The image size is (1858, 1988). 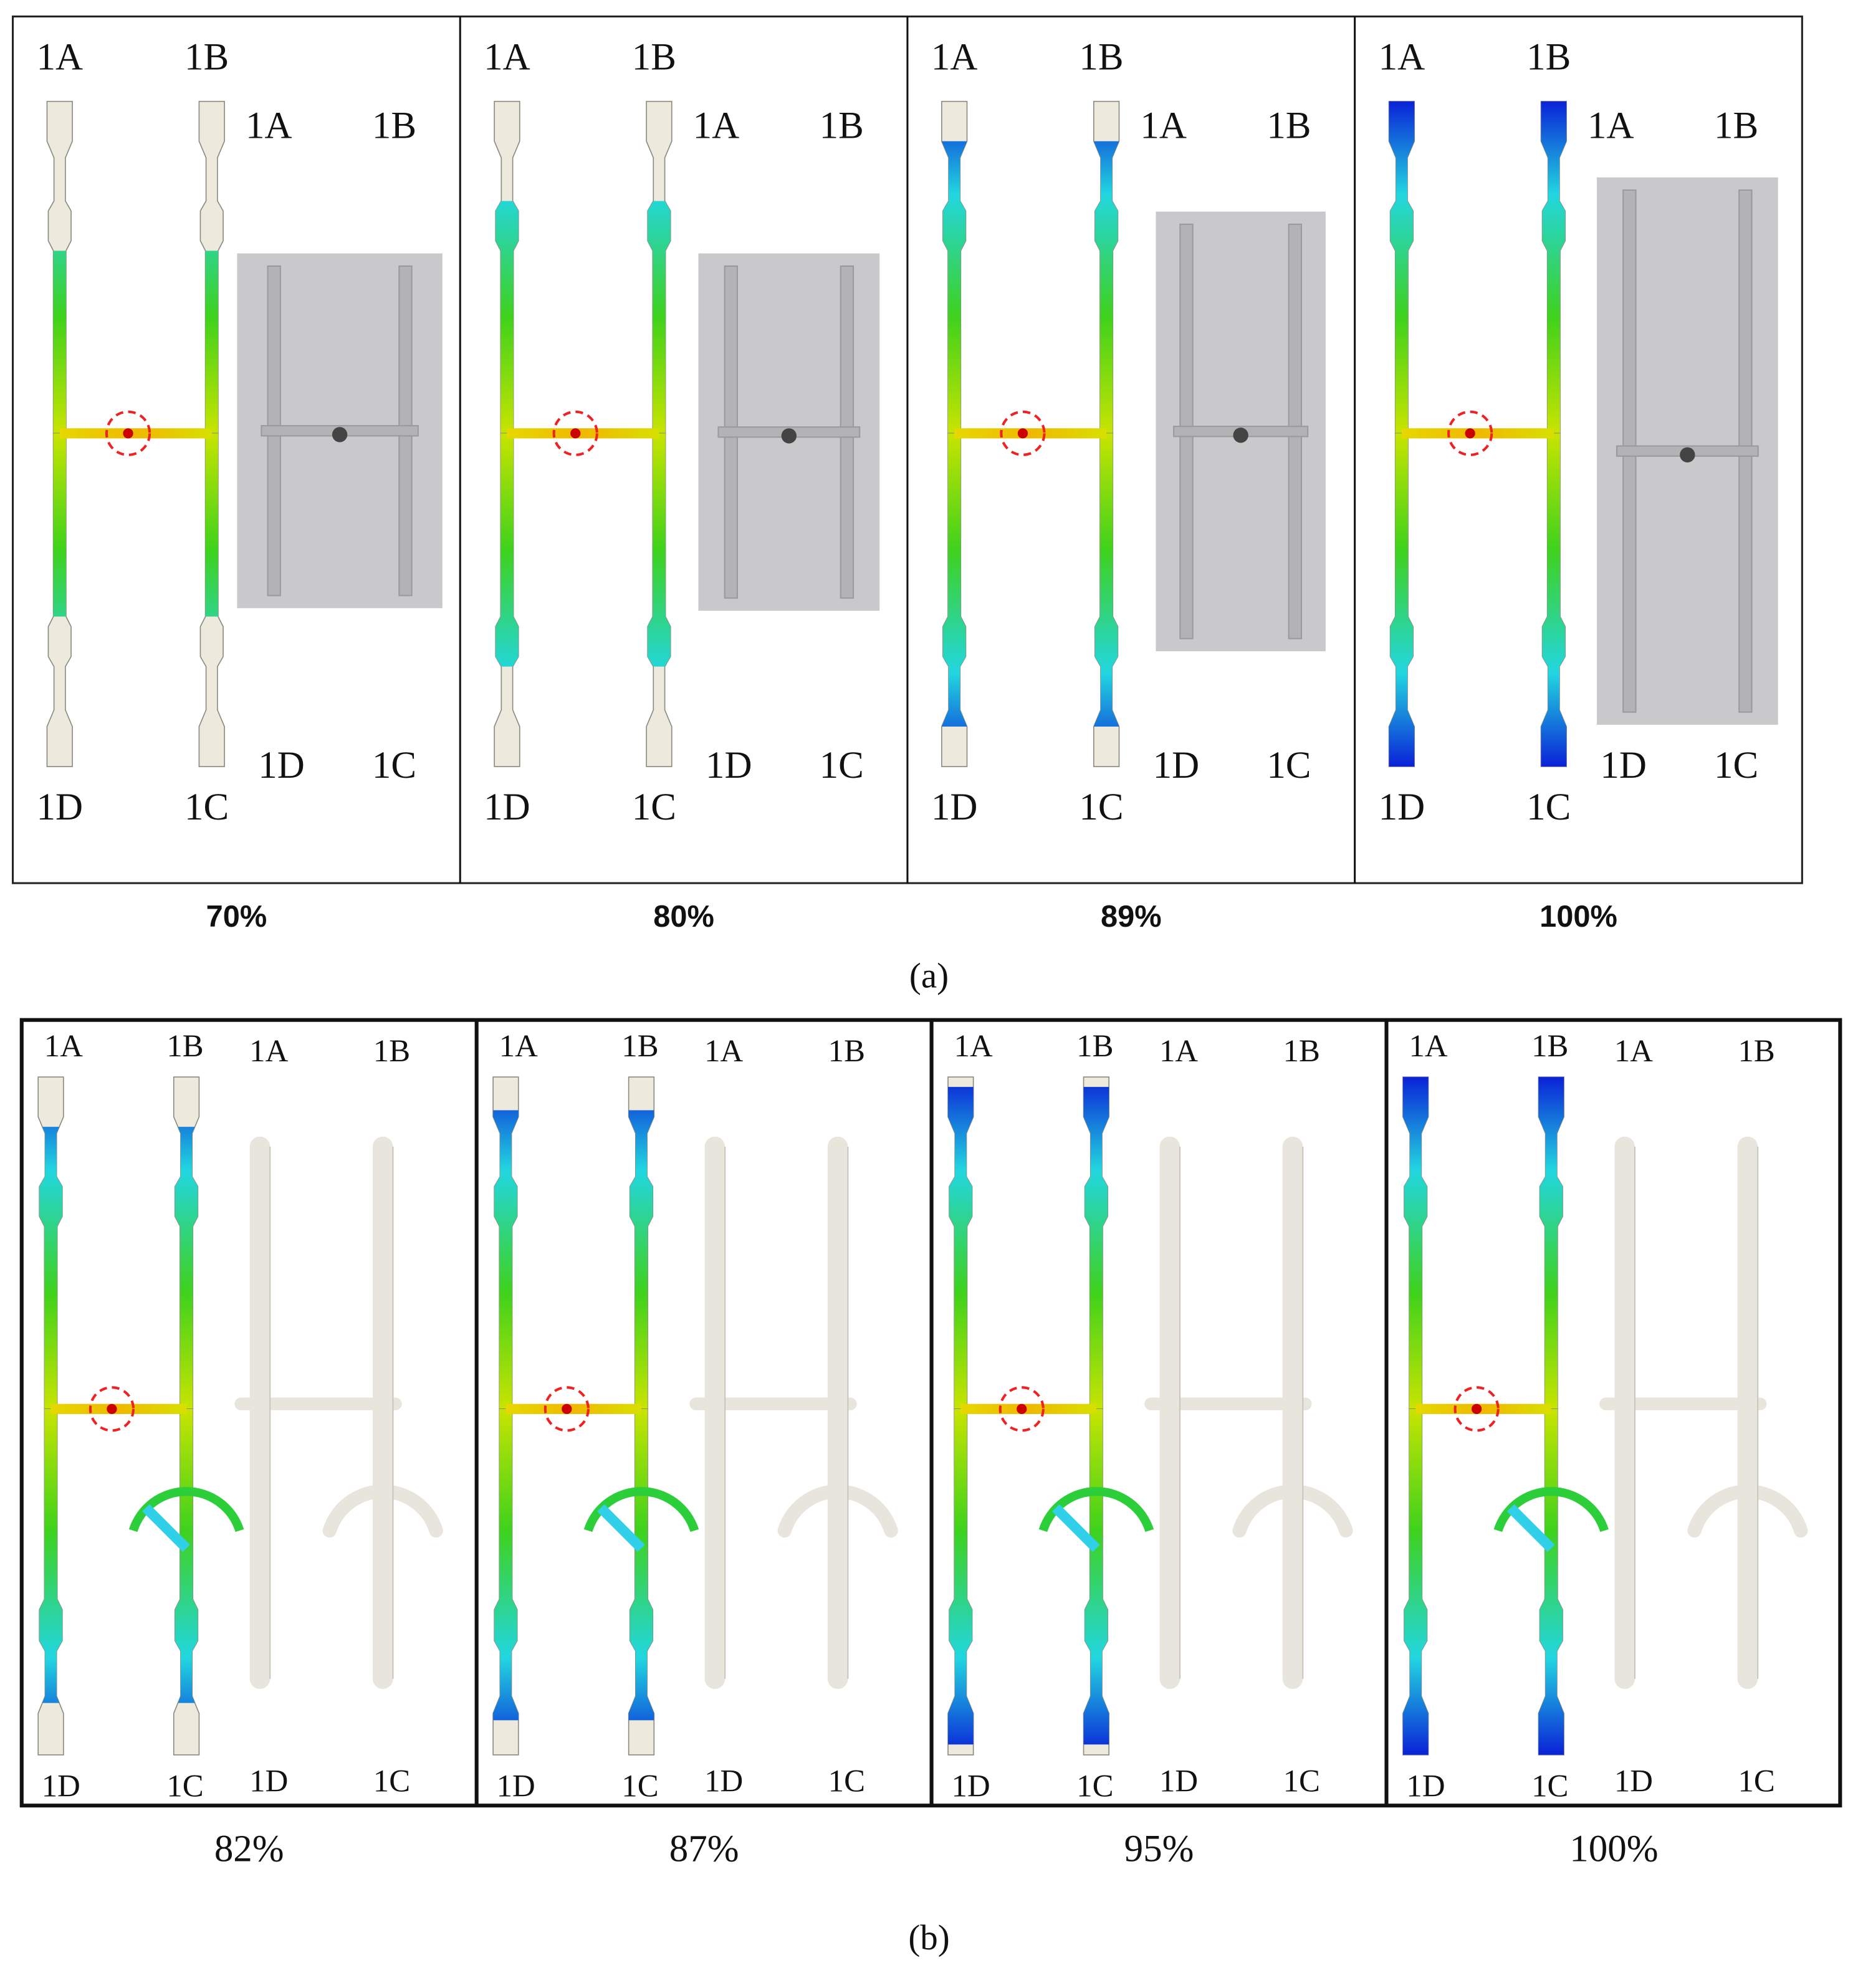 I want to click on branch, so click(x=1530, y=1528).